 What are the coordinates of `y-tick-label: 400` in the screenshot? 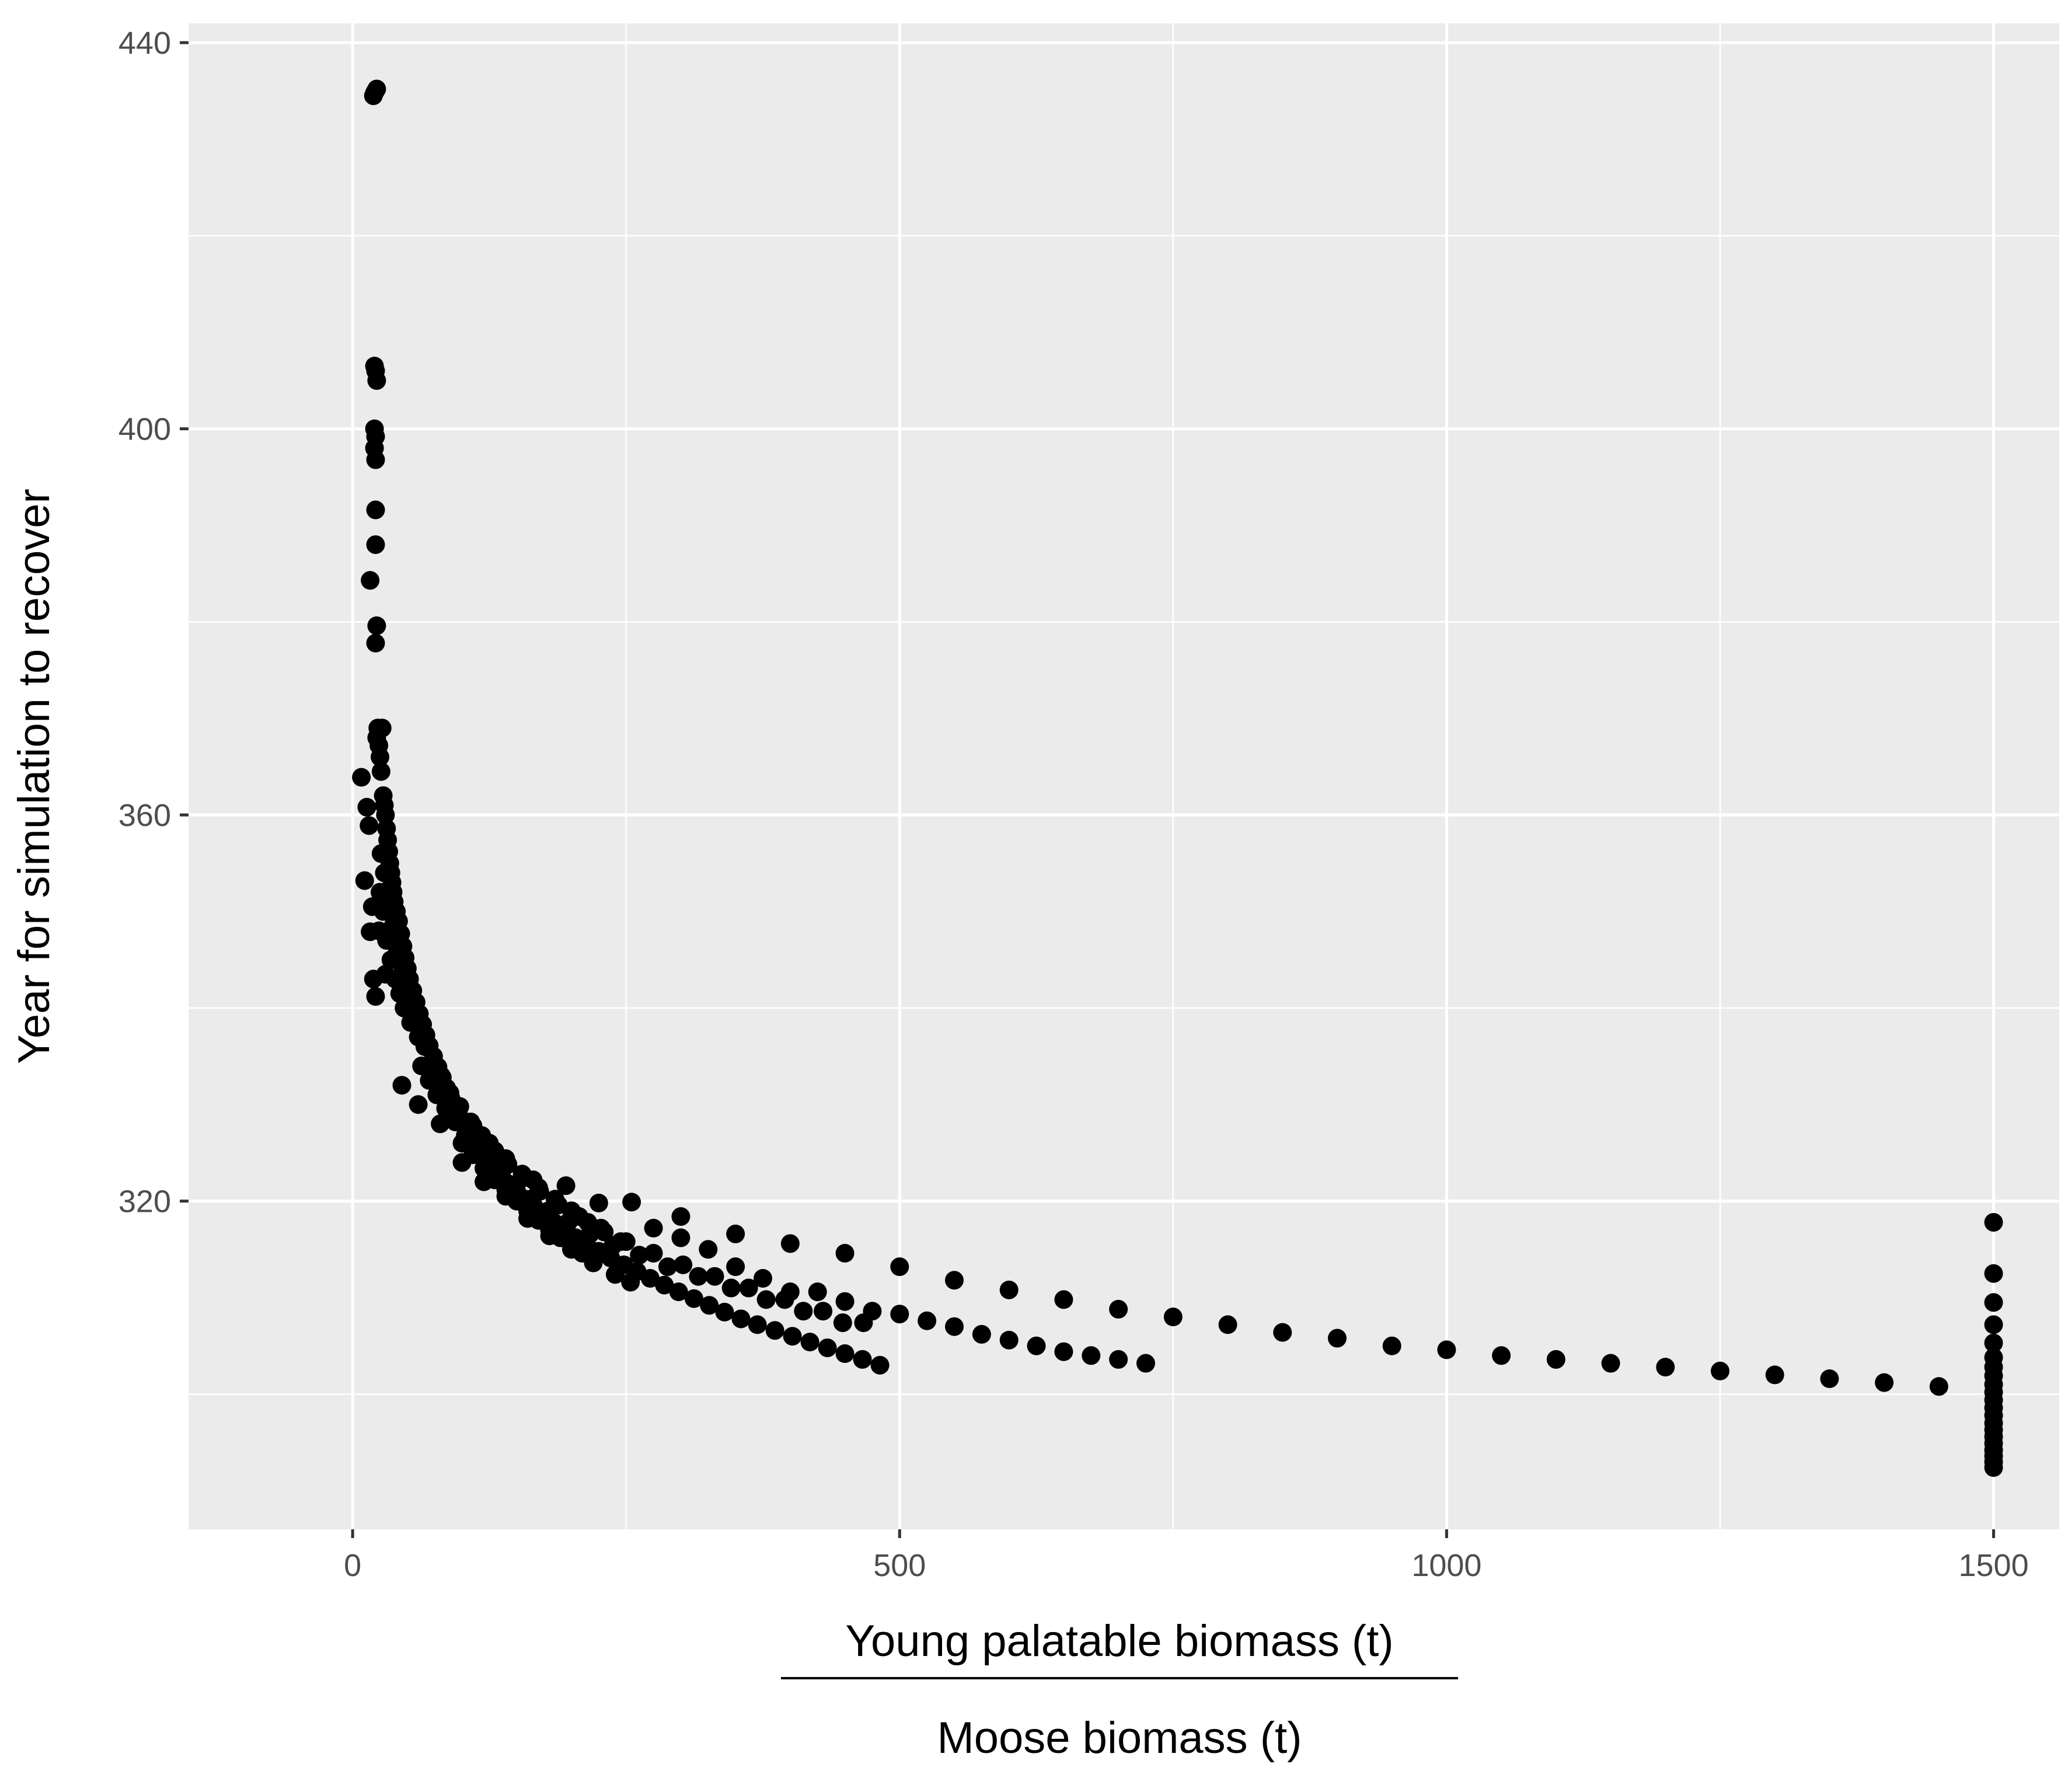 It's located at (144, 429).